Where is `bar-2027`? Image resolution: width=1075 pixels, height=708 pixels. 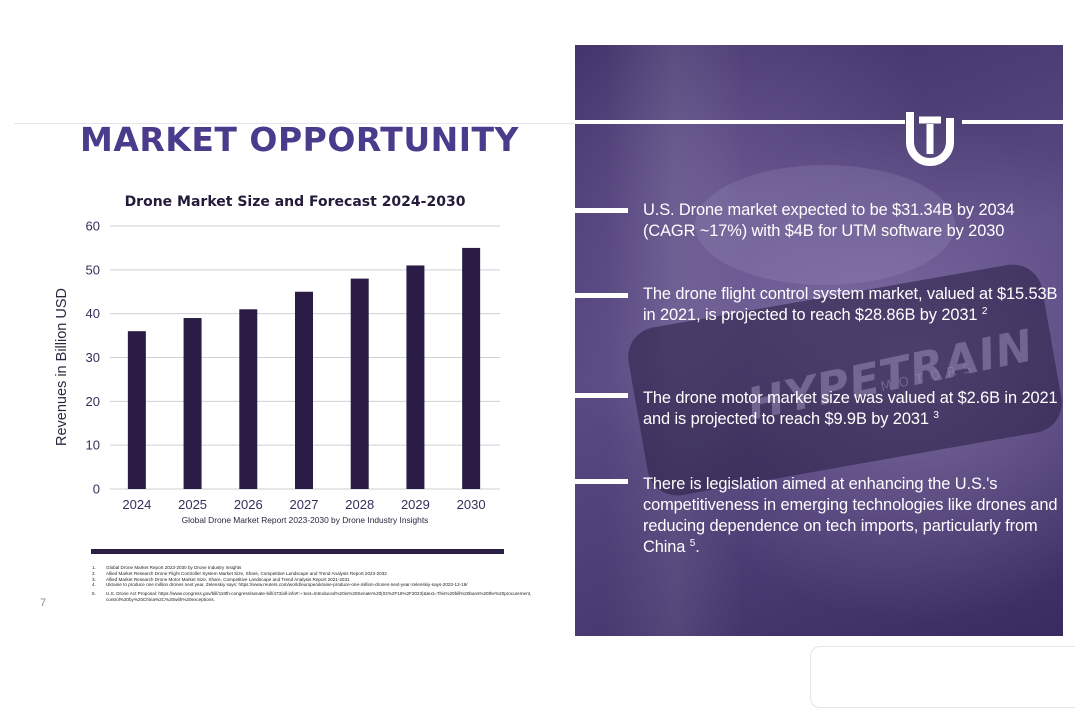 bar-2027 is located at coordinates (304, 390).